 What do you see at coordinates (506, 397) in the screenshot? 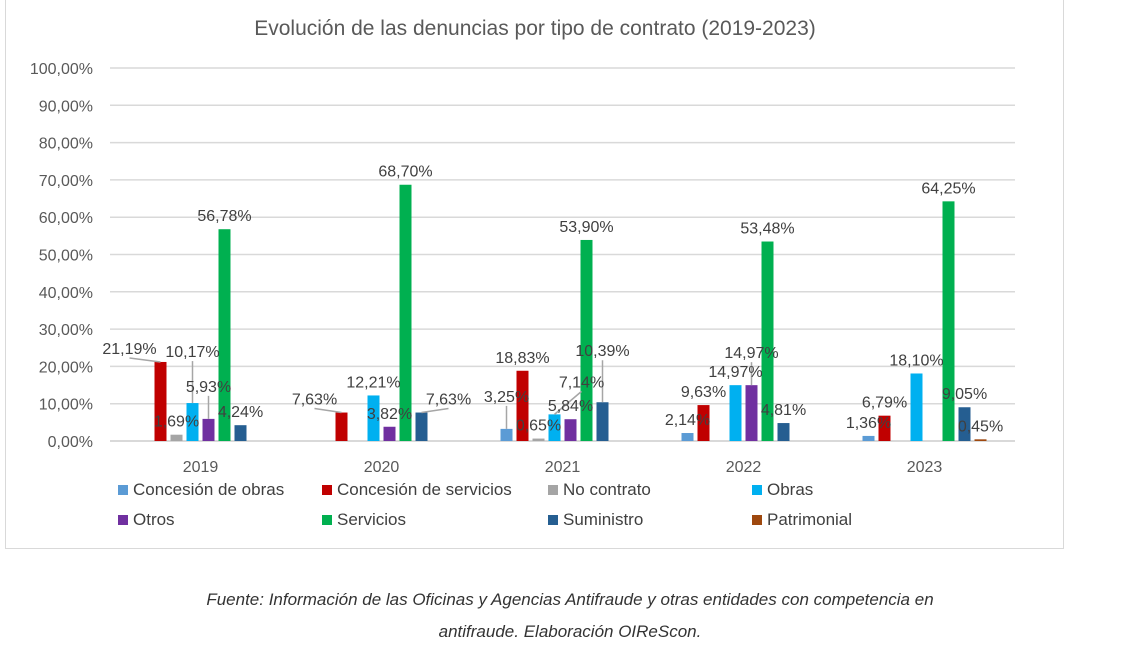
I see `data-label: 3,25%` at bounding box center [506, 397].